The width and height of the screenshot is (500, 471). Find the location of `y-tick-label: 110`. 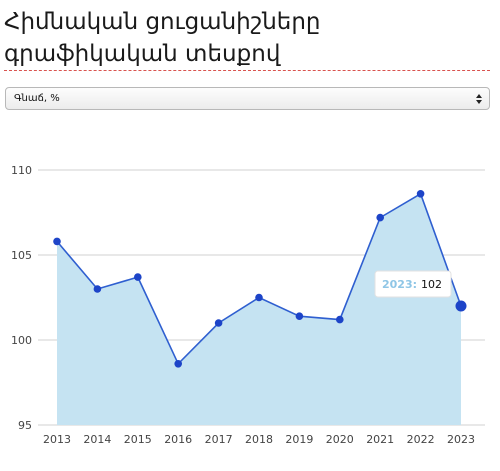

y-tick-label: 110 is located at coordinates (21, 170).